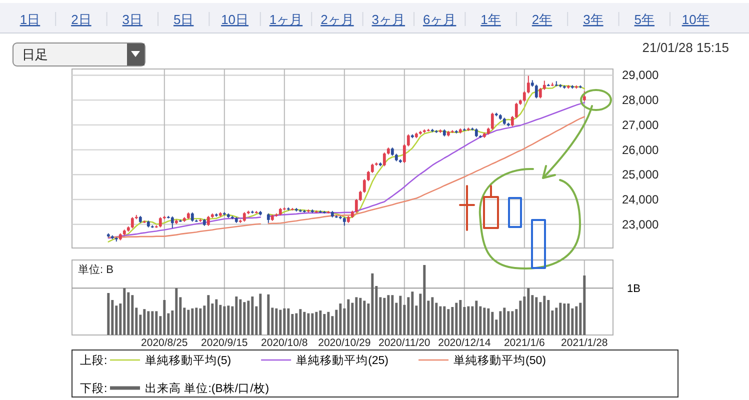  I want to click on ref-line-label: 1B, so click(633, 289).